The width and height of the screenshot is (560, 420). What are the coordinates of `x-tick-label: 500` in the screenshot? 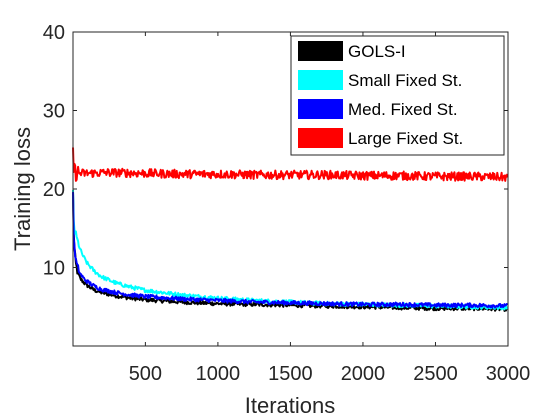 It's located at (145, 374).